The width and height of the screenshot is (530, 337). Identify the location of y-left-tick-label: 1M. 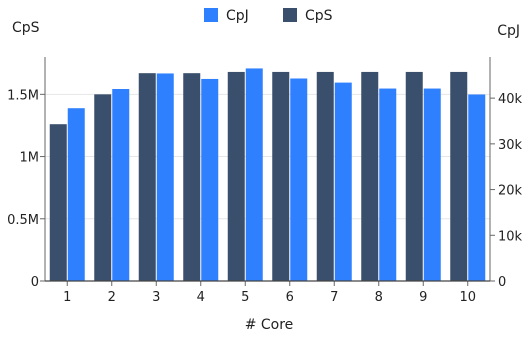
(30, 158).